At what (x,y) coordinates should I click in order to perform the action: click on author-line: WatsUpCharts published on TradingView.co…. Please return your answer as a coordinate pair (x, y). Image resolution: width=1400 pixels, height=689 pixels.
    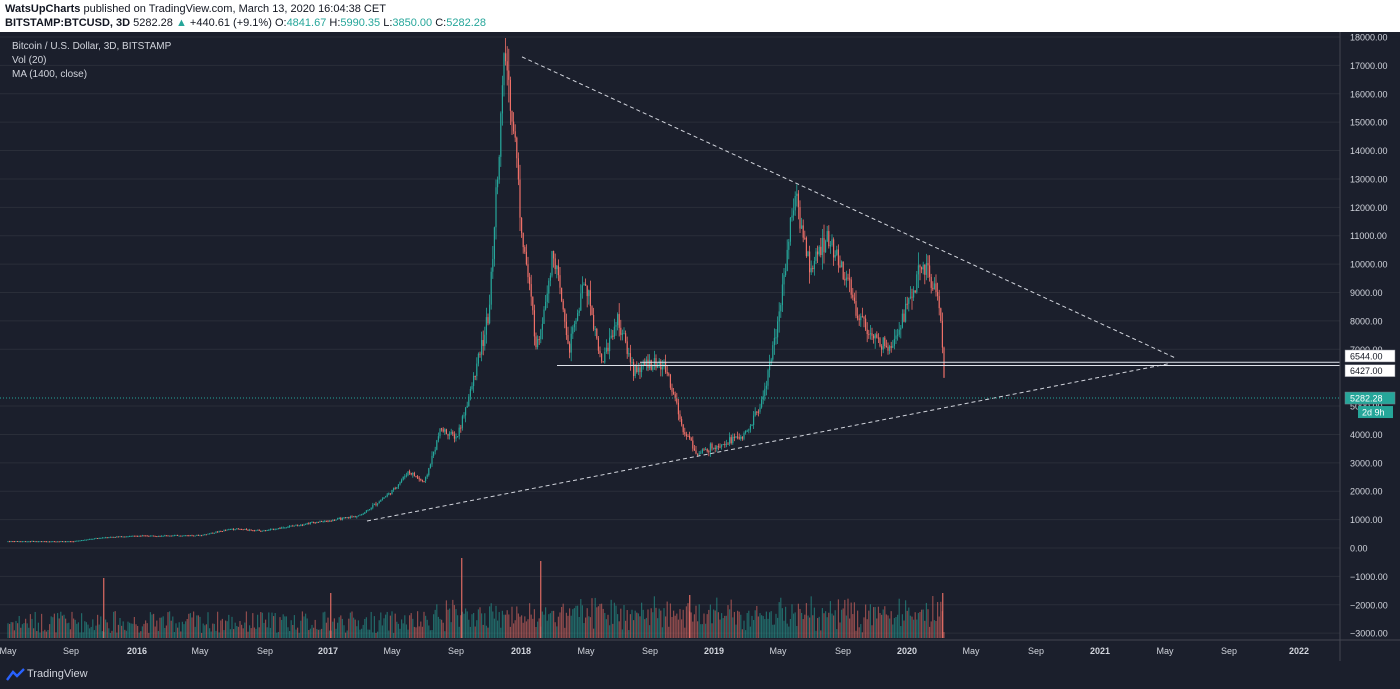
    Looking at the image, I should click on (195, 9).